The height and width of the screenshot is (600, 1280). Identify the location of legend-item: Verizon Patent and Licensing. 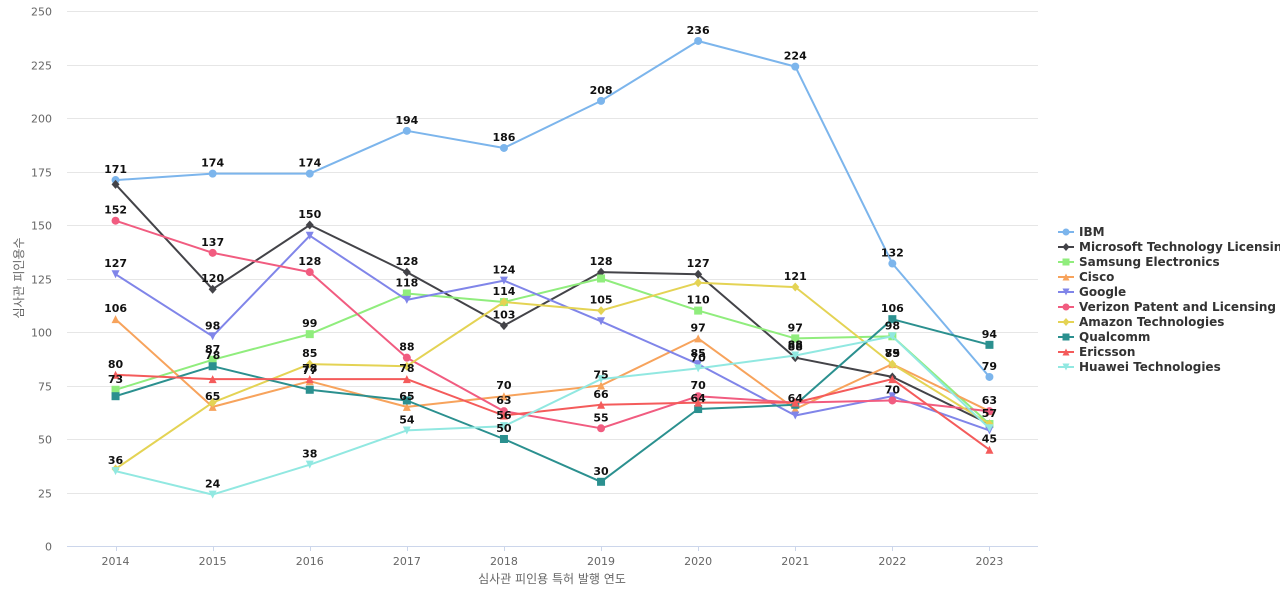
(1169, 306).